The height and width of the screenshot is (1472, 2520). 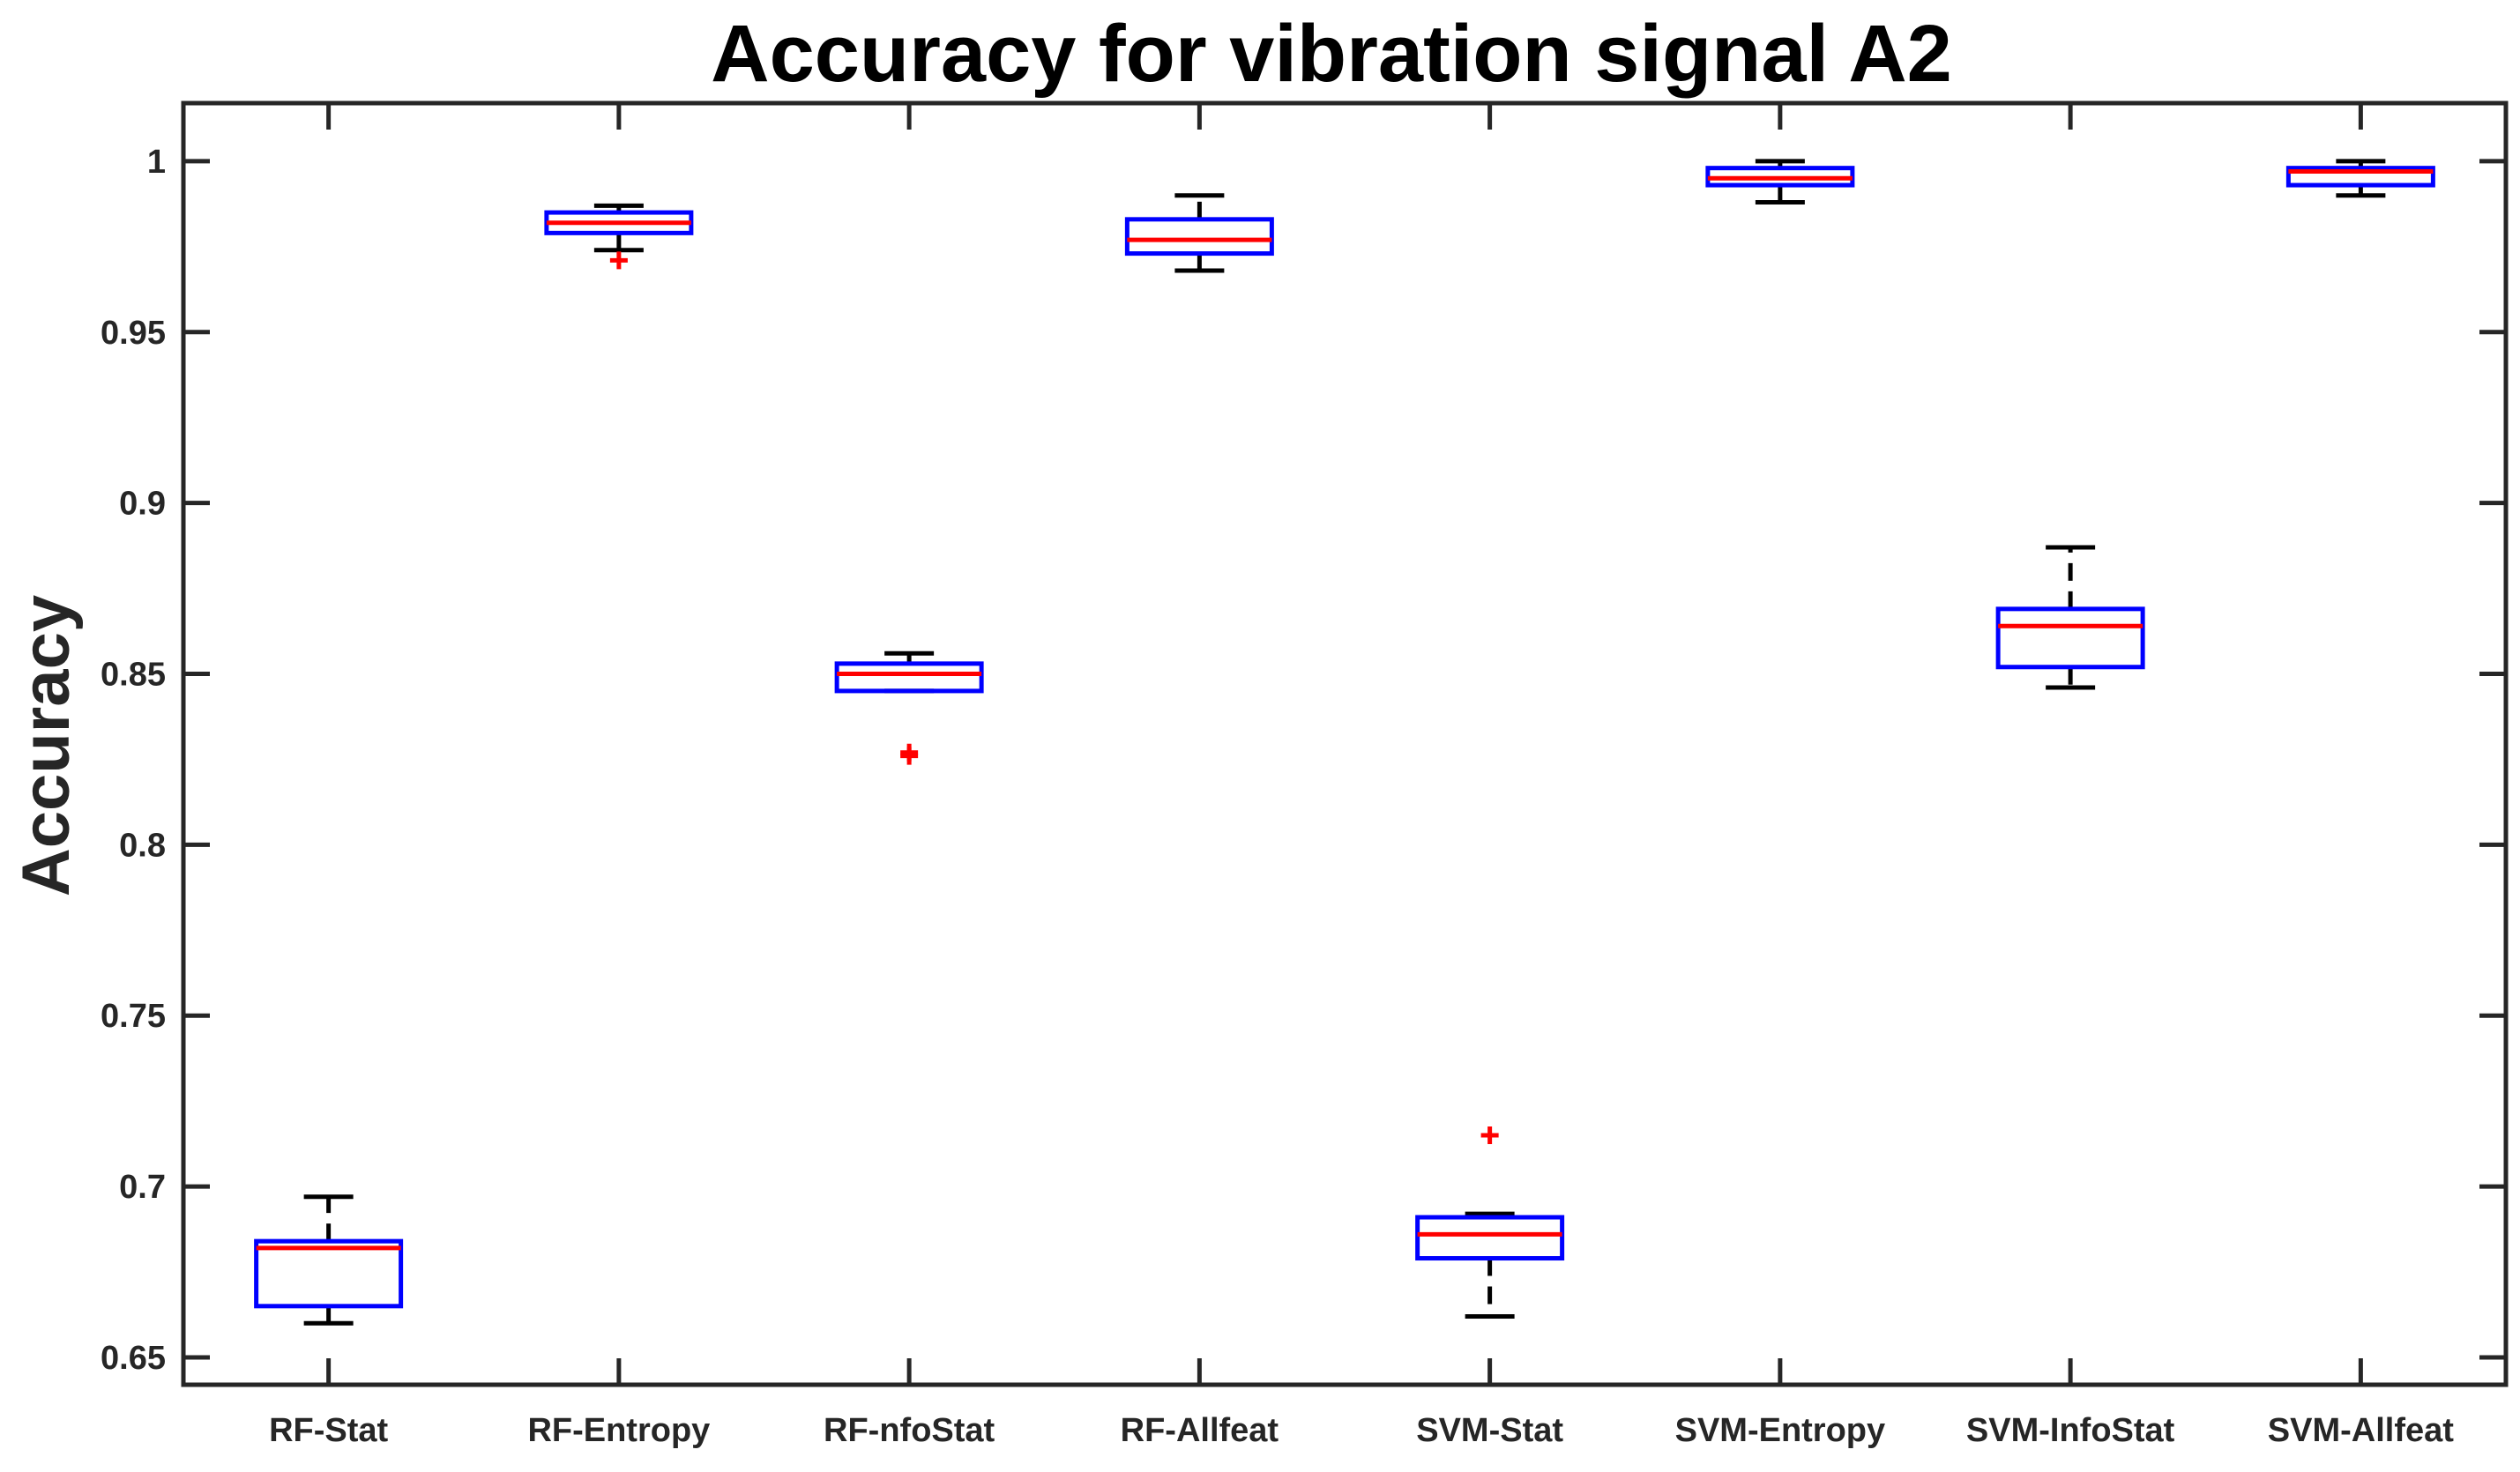 I want to click on y-axis-label: Accuracy, so click(x=46, y=745).